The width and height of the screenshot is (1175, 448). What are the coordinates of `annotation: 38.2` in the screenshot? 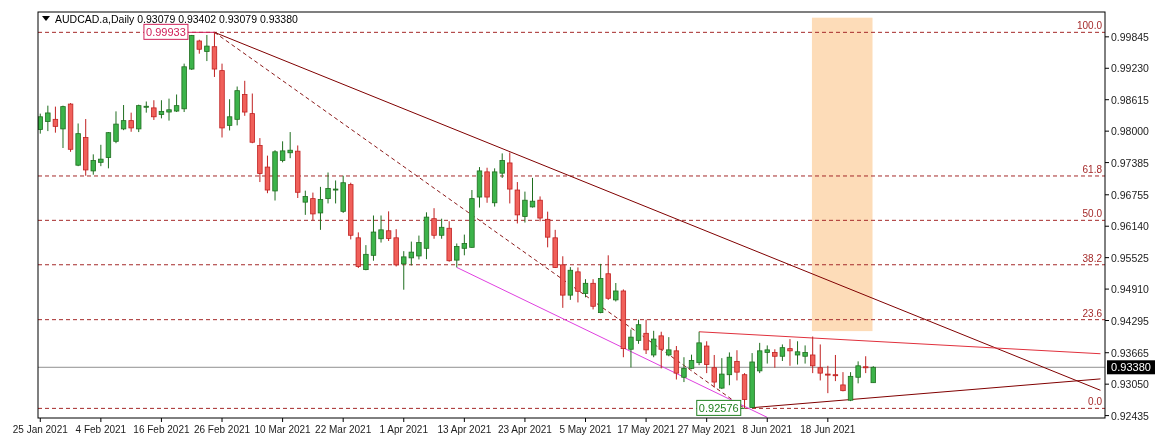 It's located at (1092, 258).